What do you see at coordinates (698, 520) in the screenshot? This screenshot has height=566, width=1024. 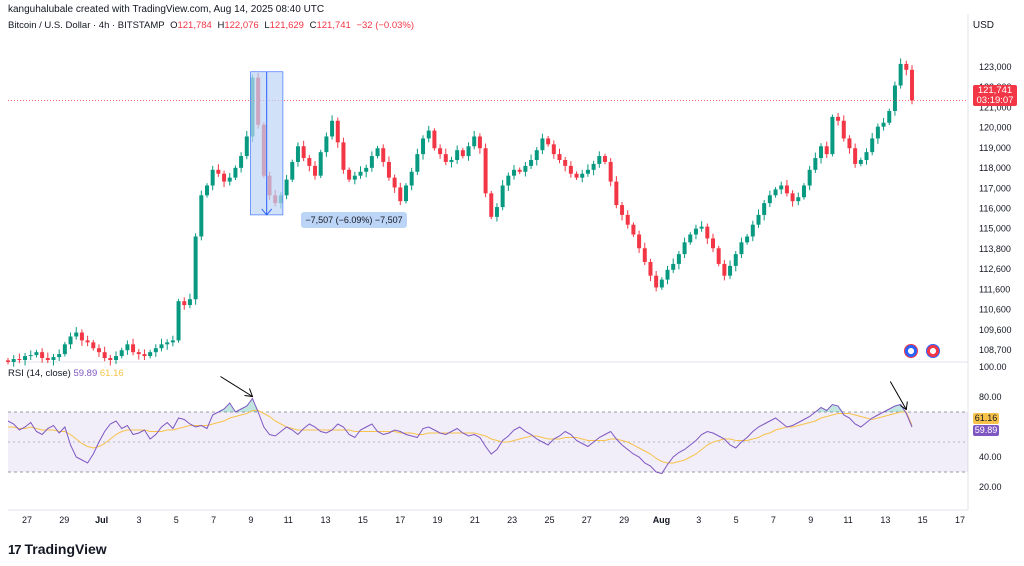 I see `time-tick-label: 3` at bounding box center [698, 520].